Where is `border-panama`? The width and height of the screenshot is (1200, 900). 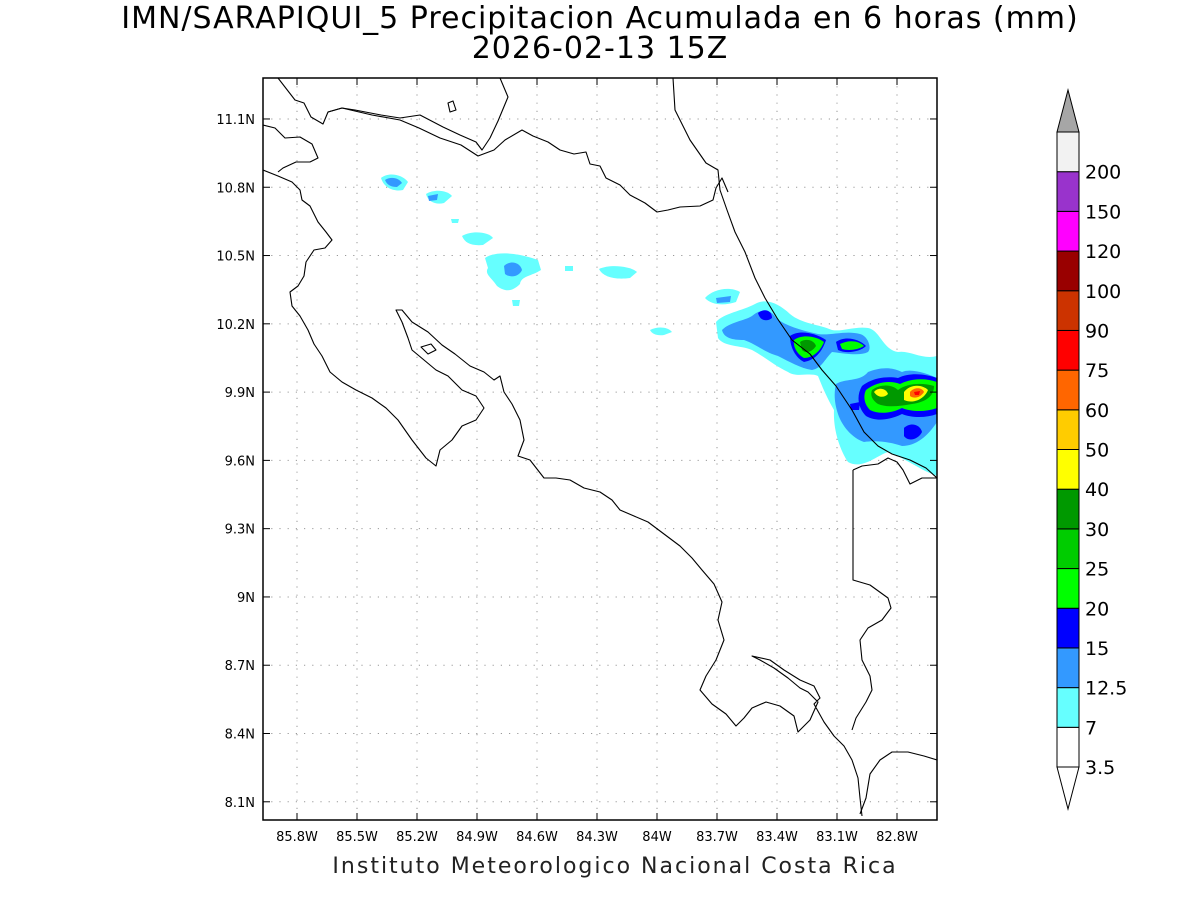 border-panama is located at coordinates (894, 594).